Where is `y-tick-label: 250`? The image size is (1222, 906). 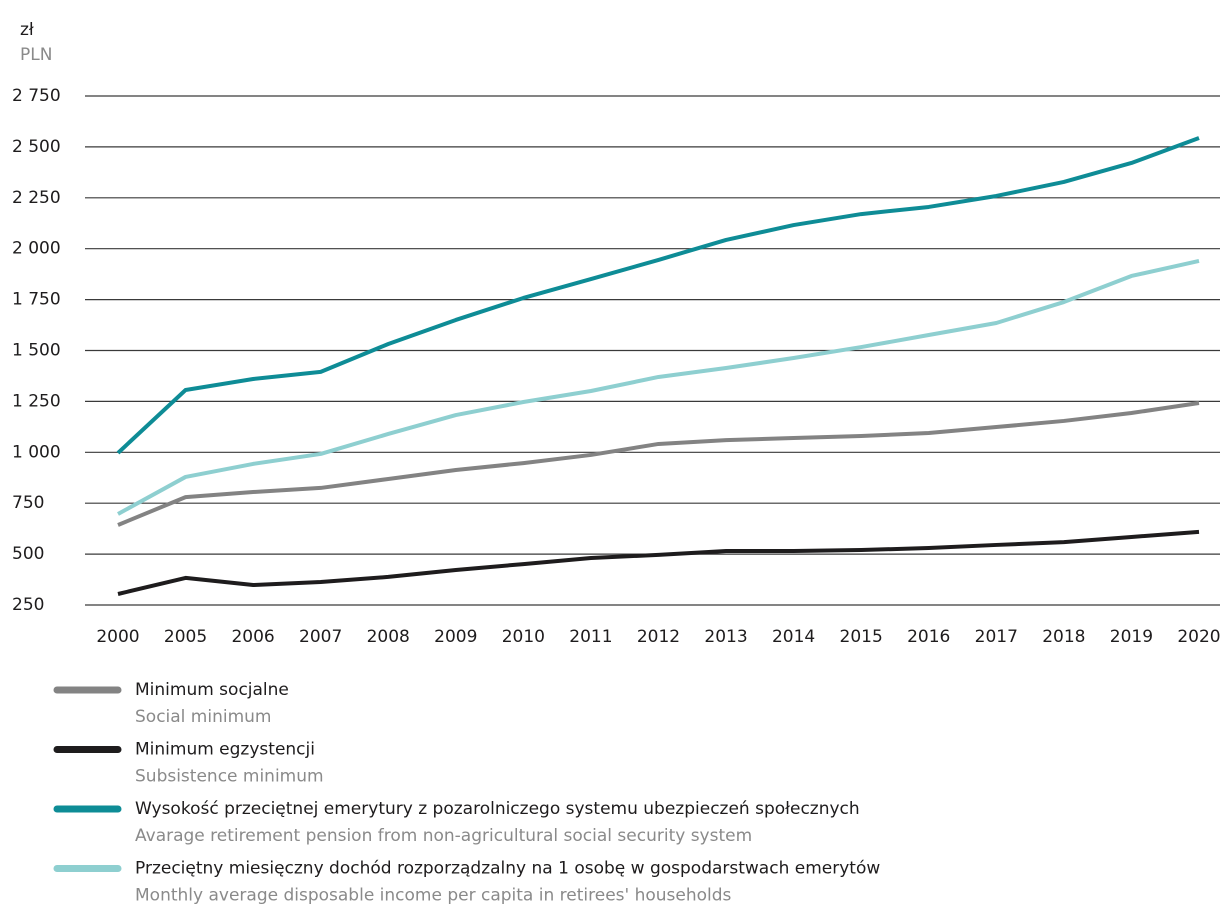 y-tick-label: 250 is located at coordinates (28, 605).